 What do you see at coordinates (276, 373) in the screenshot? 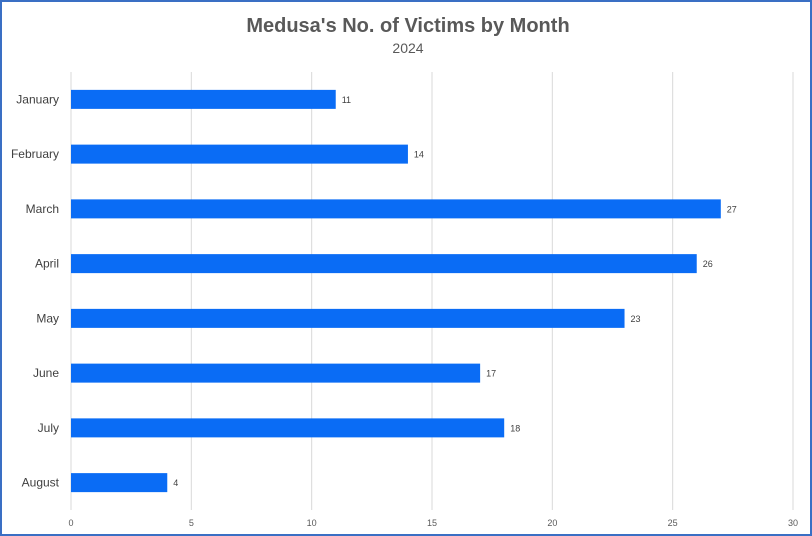
I see `bar-june` at bounding box center [276, 373].